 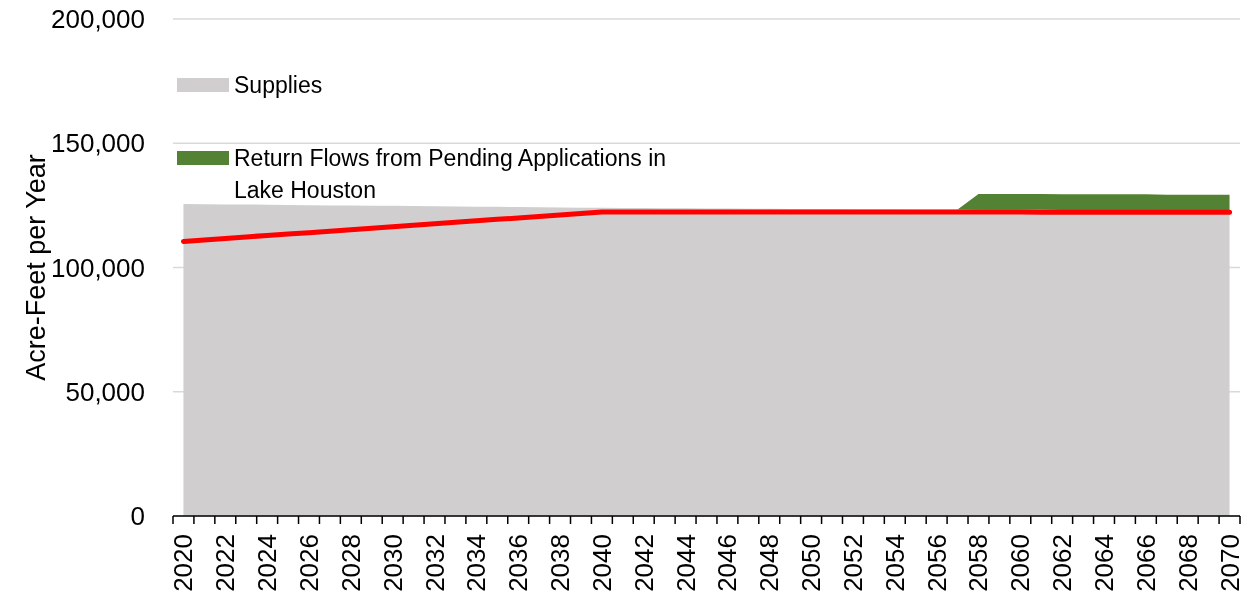 I want to click on x-tick-label: 2070, so click(x=1227, y=563).